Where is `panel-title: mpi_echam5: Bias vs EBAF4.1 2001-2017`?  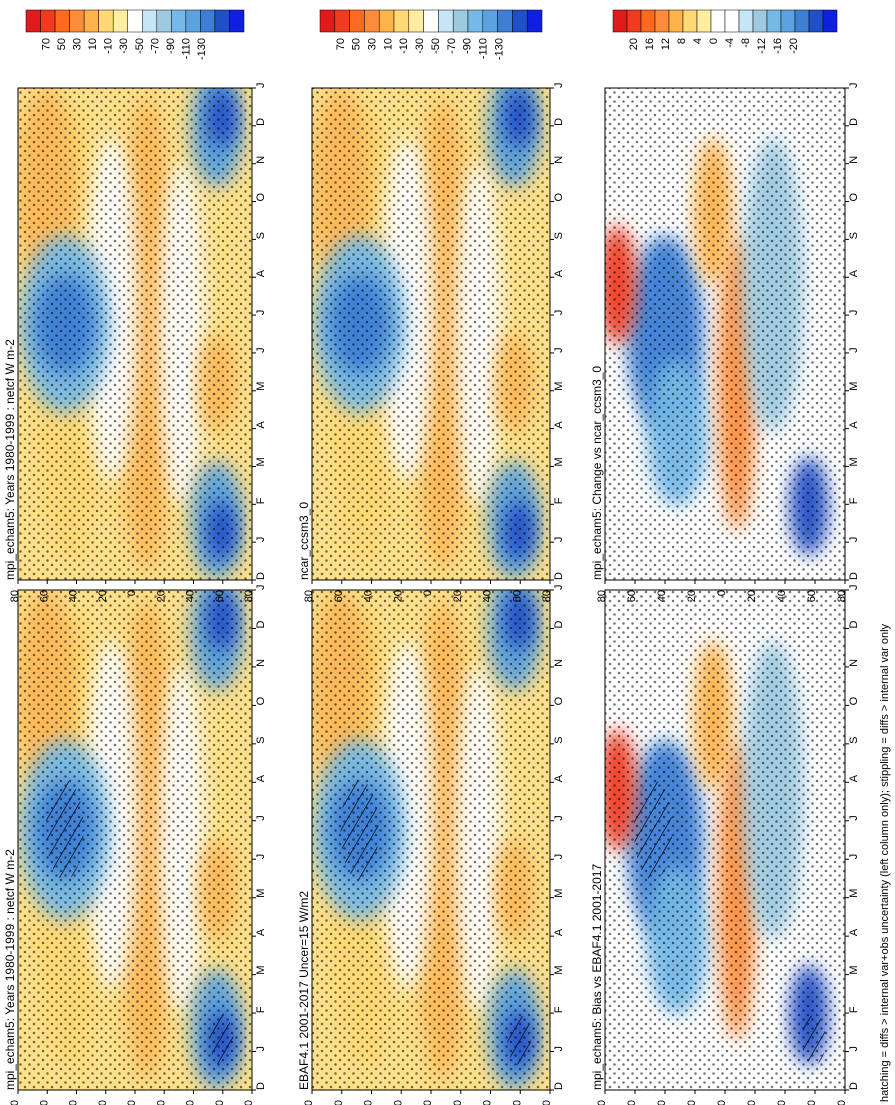
panel-title: mpi_echam5: Bias vs EBAF4.1 2001-2017 is located at coordinates (597, 977).